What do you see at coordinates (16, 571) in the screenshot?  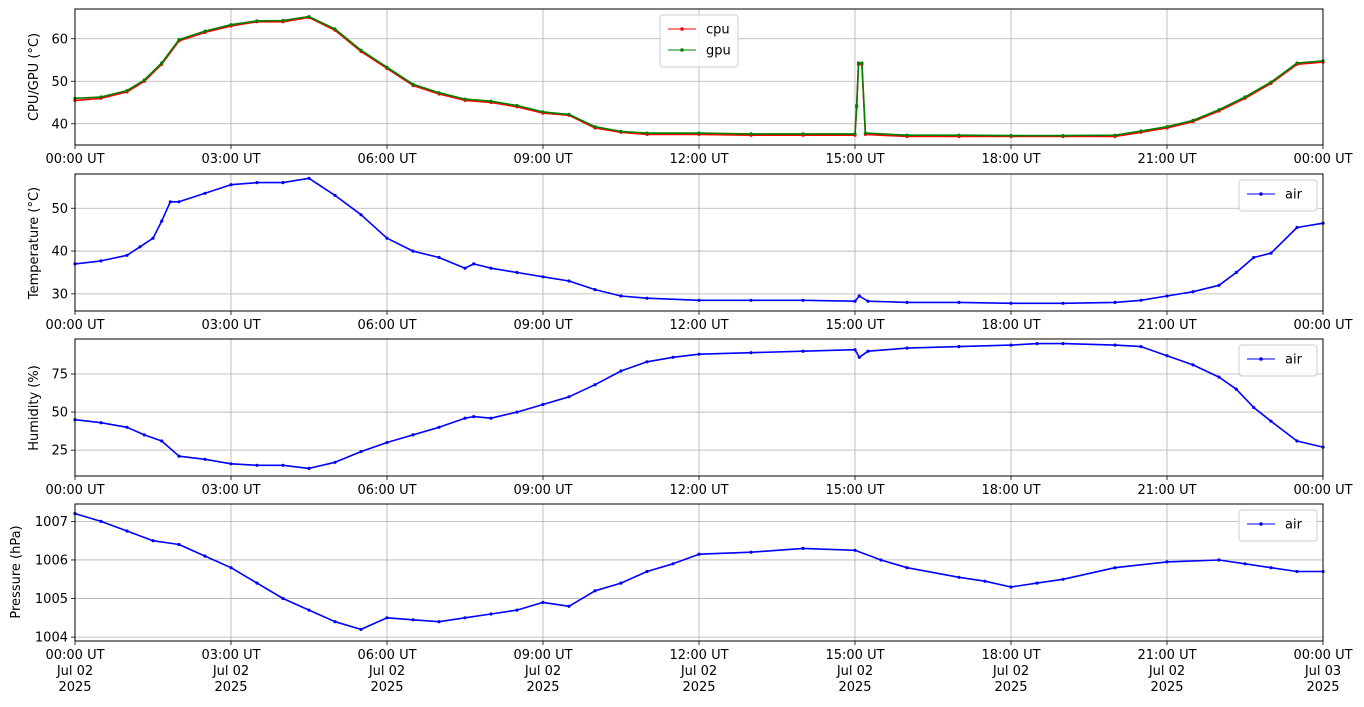 I see `panel-4-ylabel: Pressure (hPa)` at bounding box center [16, 571].